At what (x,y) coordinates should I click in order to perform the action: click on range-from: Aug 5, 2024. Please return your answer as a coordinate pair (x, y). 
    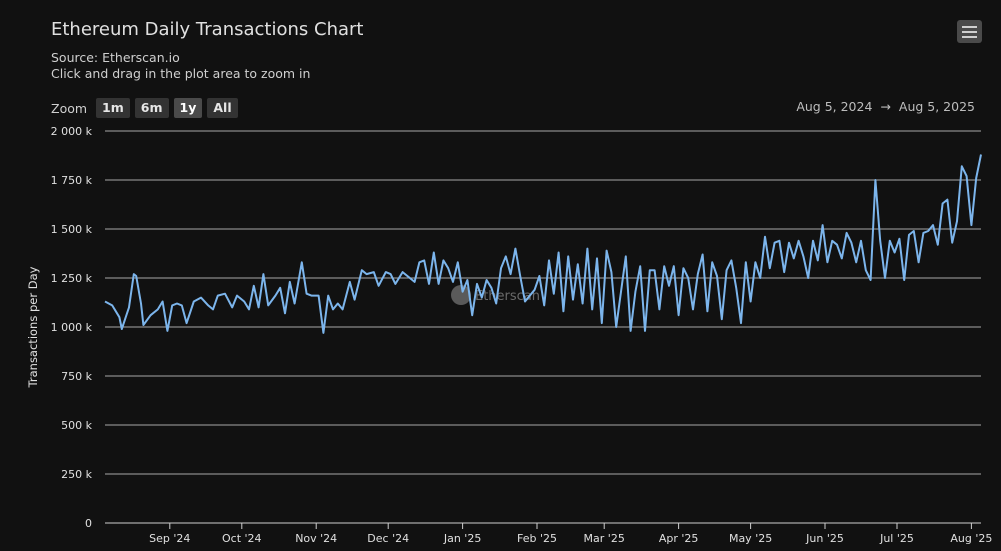
    Looking at the image, I should click on (834, 106).